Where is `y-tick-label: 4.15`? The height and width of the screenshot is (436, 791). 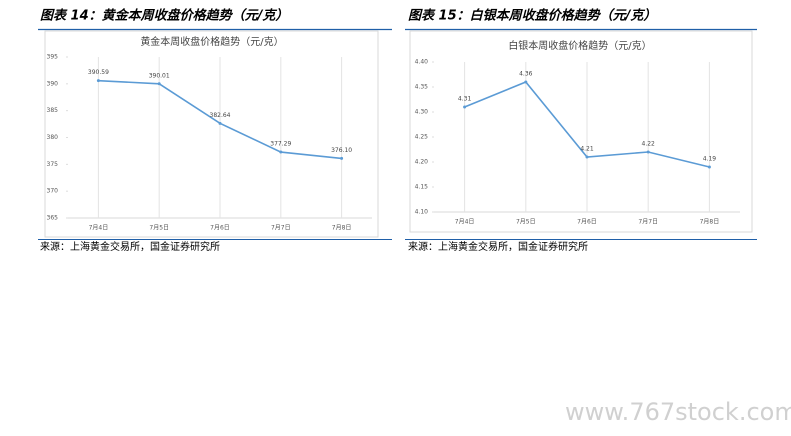 y-tick-label: 4.15 is located at coordinates (422, 187).